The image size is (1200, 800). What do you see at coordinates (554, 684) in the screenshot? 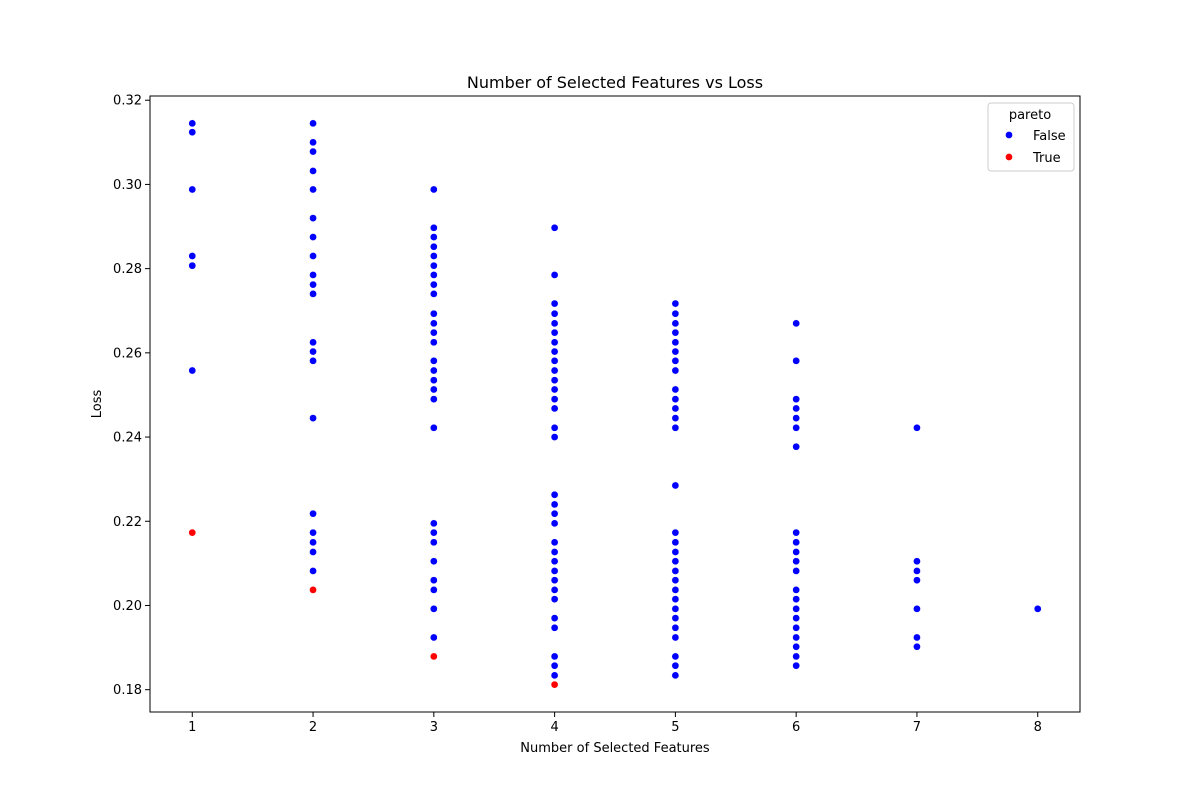
I see `data-point-true` at bounding box center [554, 684].